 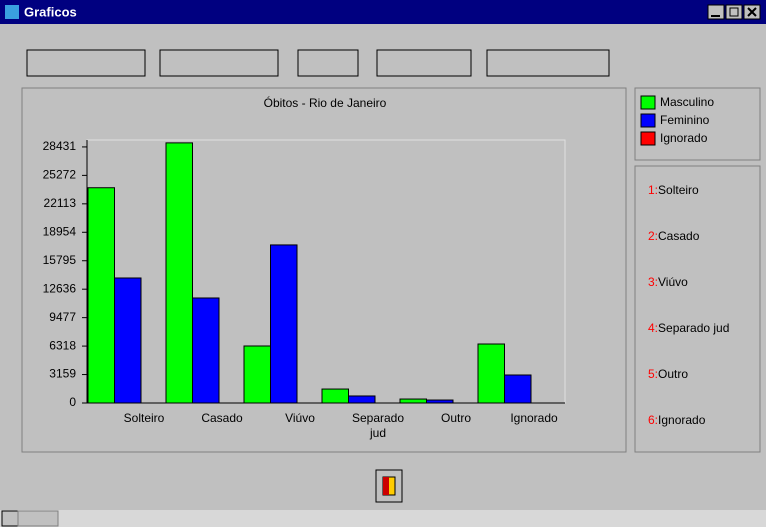 What do you see at coordinates (697, 309) in the screenshot?
I see `category-key` at bounding box center [697, 309].